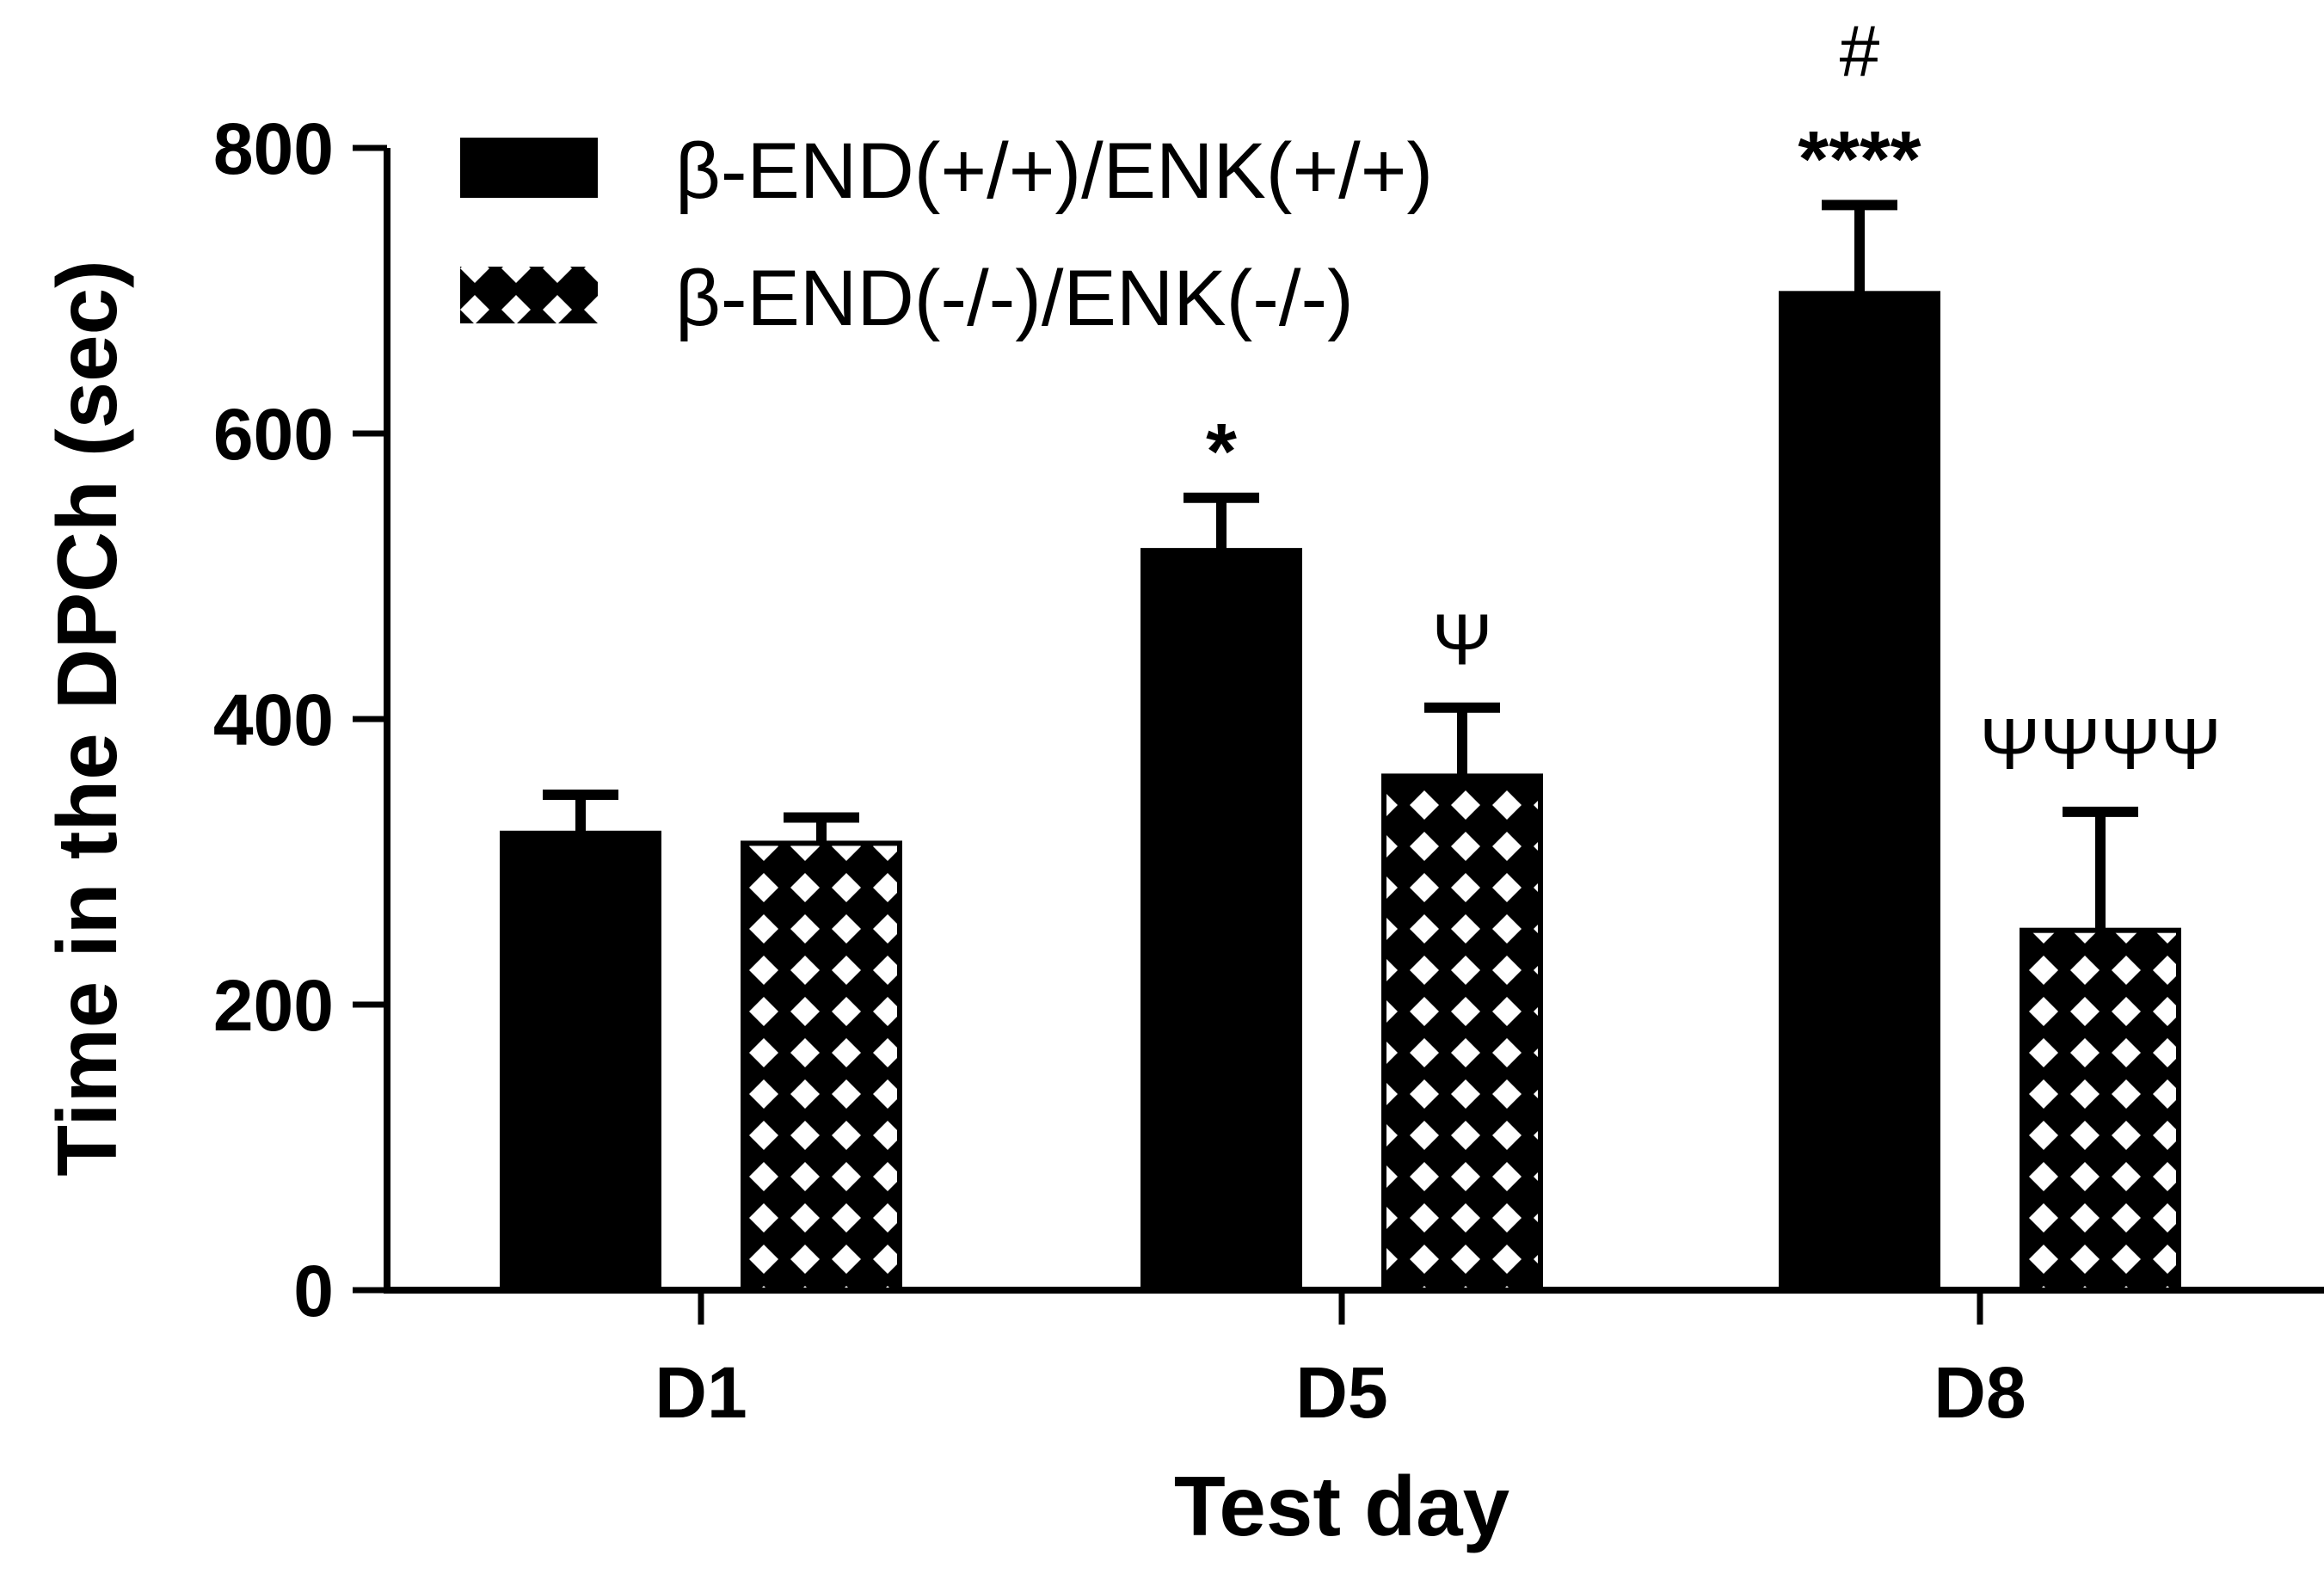 The width and height of the screenshot is (2324, 1580). What do you see at coordinates (1341, 1506) in the screenshot?
I see `x-axis-title: Test day` at bounding box center [1341, 1506].